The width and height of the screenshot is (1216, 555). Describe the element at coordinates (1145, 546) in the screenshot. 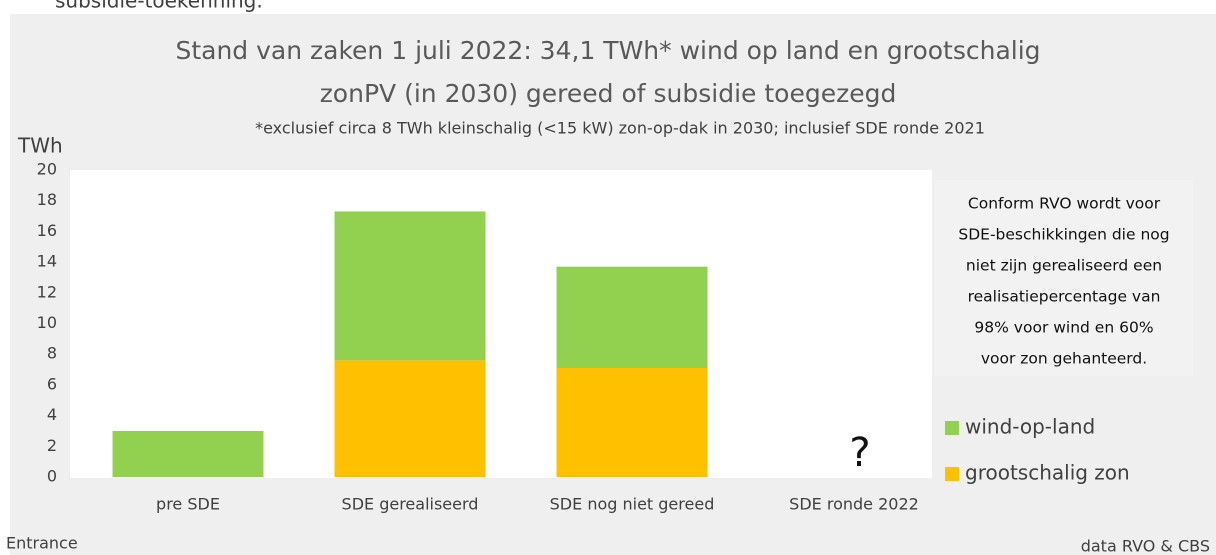

I see `source: data RVO & CBS` at that location.